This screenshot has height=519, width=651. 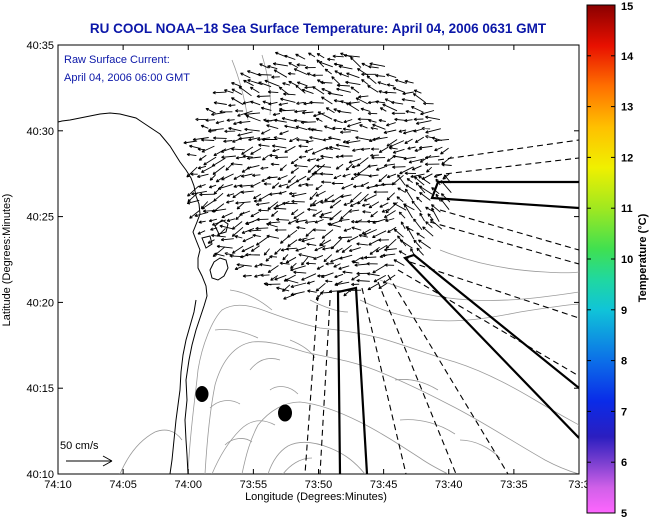 I want to click on colorbar-tick-label: 10, so click(x=627, y=260).